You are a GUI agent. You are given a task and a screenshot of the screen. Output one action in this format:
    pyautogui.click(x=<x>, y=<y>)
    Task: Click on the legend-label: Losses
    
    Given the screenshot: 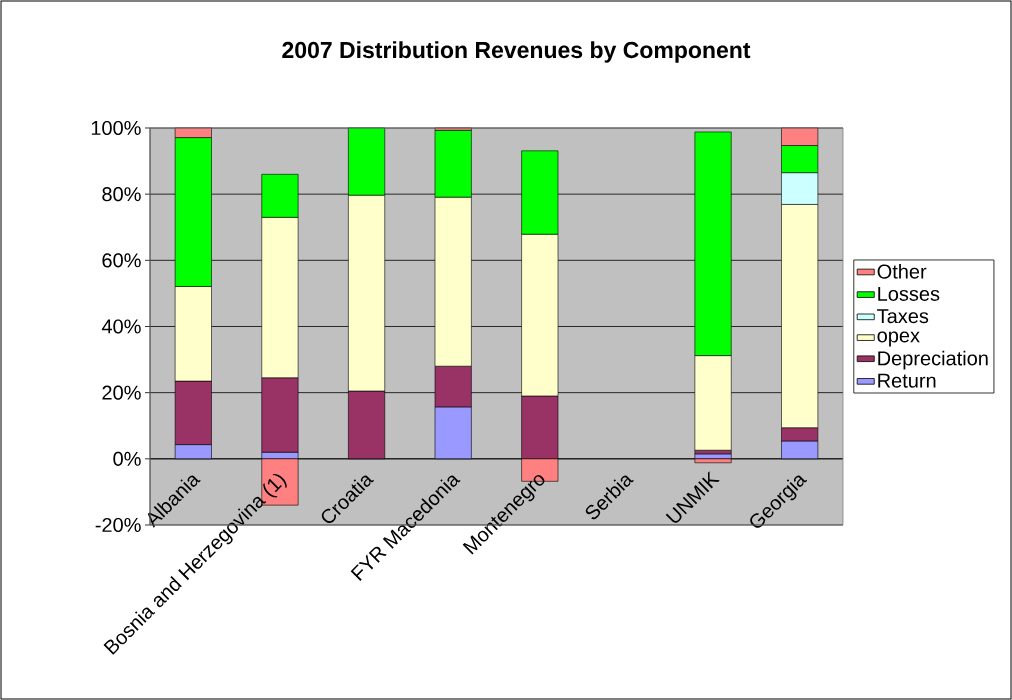 What is the action you would take?
    pyautogui.click(x=909, y=293)
    